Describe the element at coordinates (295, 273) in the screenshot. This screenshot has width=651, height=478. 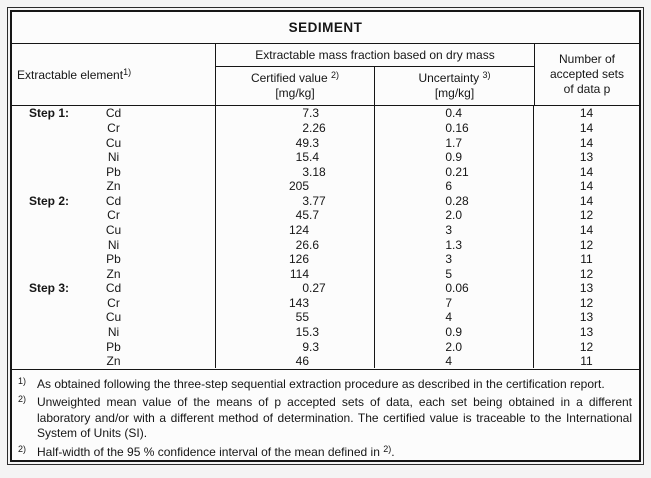
I see `certified-value: 114` at that location.